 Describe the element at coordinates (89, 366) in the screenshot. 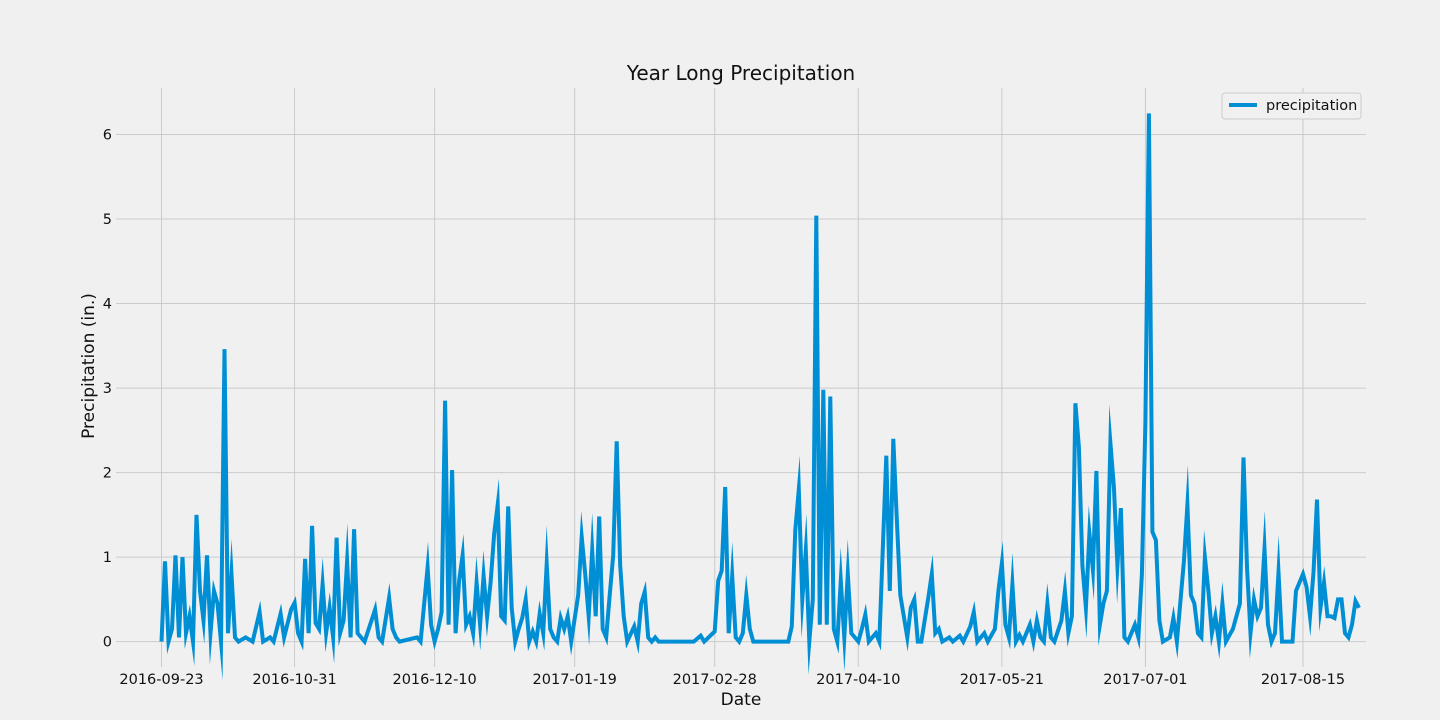

I see `y-axis-label: Precipitation (in.)` at that location.